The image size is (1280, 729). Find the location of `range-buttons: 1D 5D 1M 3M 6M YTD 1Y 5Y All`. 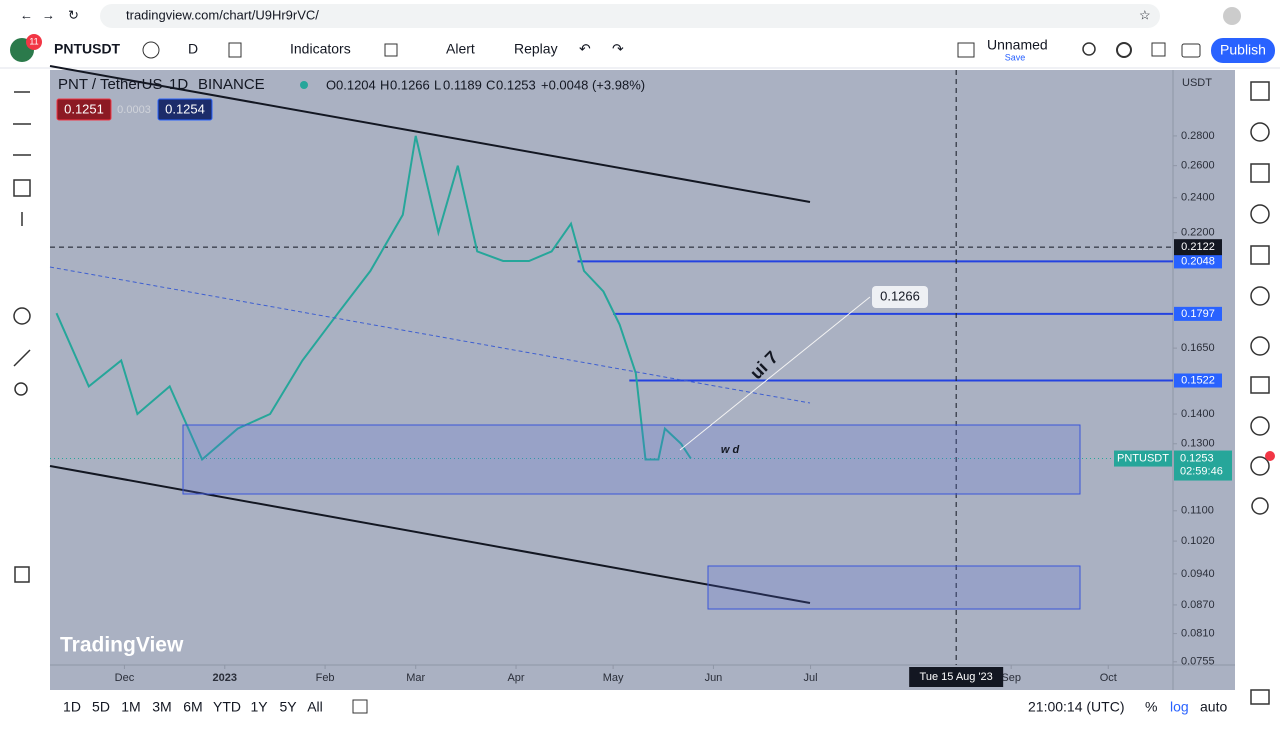

range-buttons: 1D 5D 1M 3M 6M YTD 1Y 5Y All is located at coordinates (193, 707).